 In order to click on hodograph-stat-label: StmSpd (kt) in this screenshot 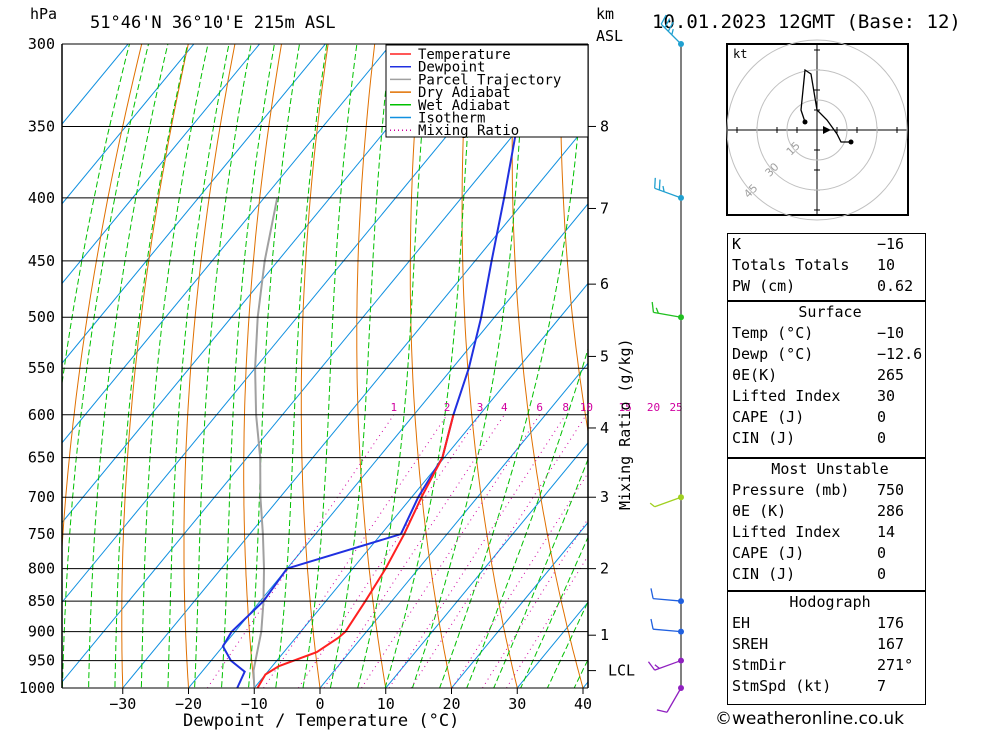, I will do `click(782, 686)`.